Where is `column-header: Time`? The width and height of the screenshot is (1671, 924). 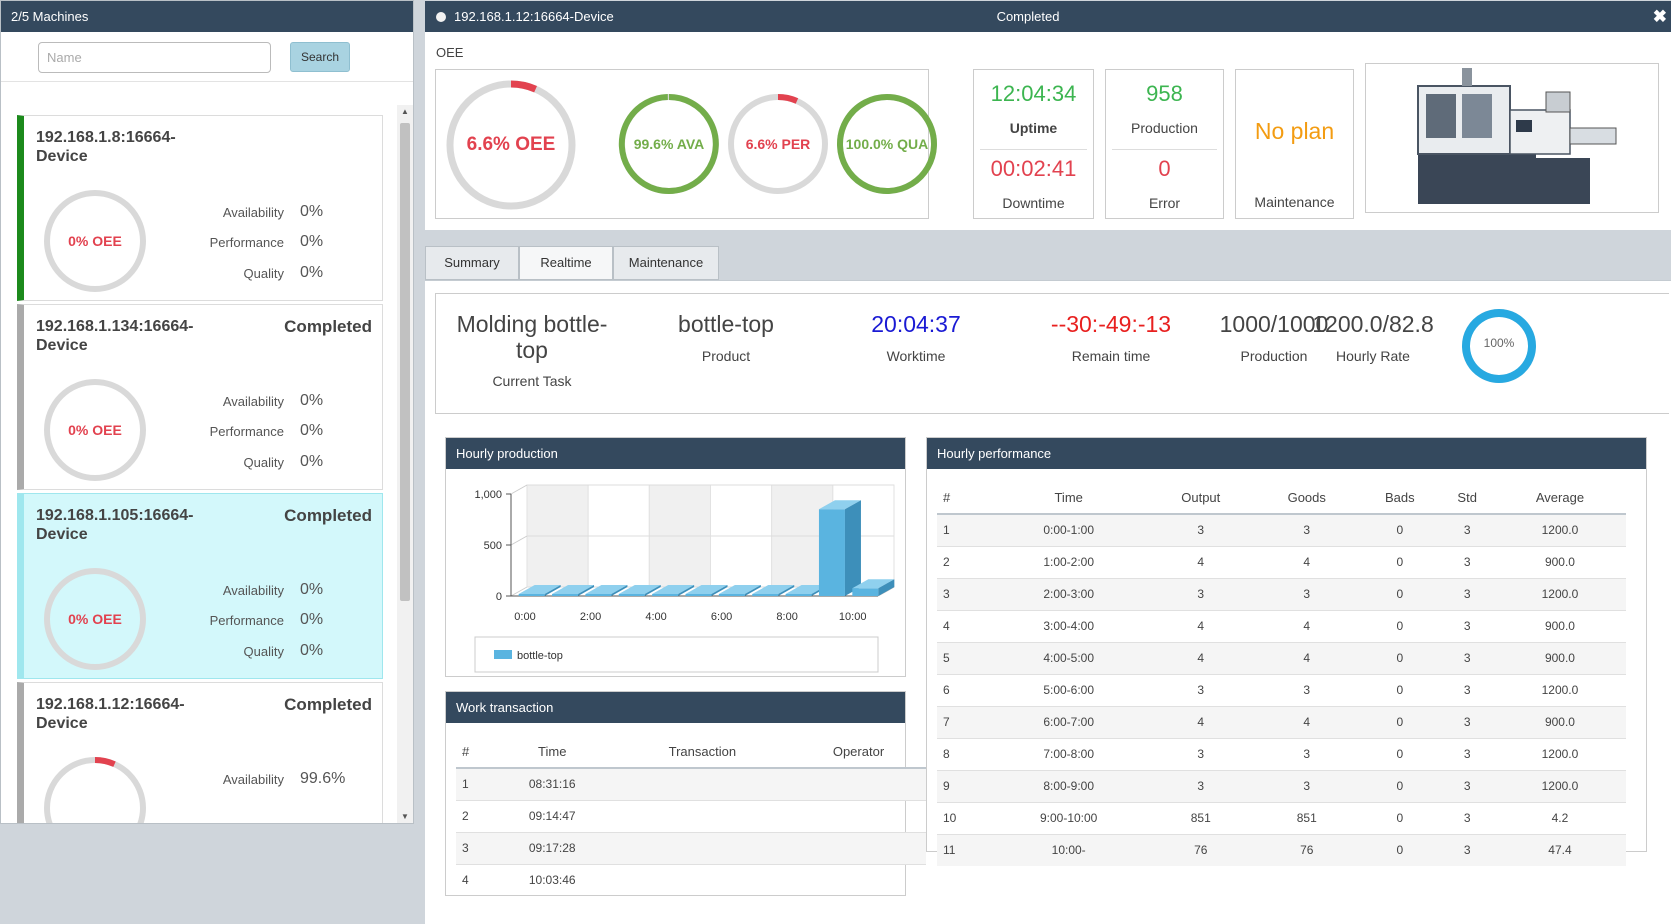 column-header: Time is located at coordinates (552, 752).